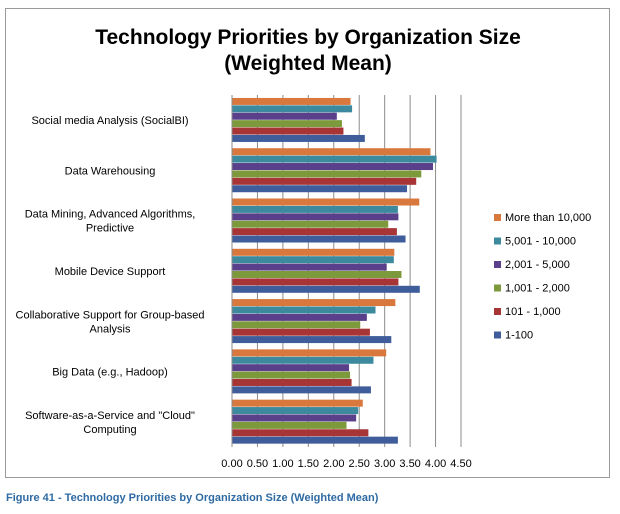 The height and width of the screenshot is (514, 620). Describe the element at coordinates (110, 416) in the screenshot. I see `category-label: Software-as-a-Service and "Cloud"` at that location.